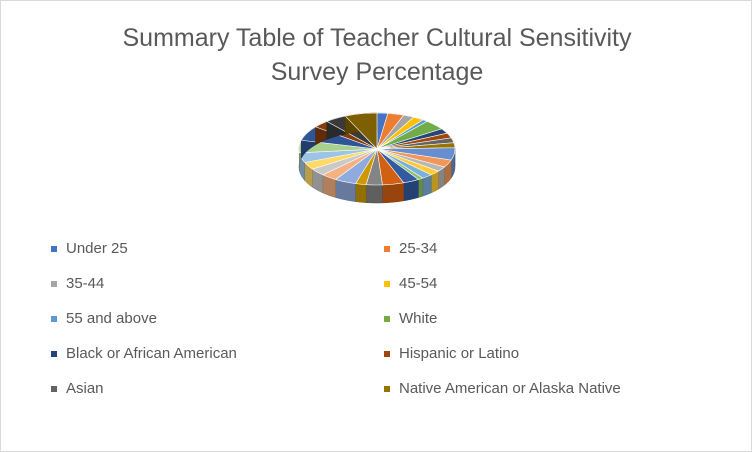 This screenshot has height=452, width=752. I want to click on legend-label: 45-54, so click(418, 283).